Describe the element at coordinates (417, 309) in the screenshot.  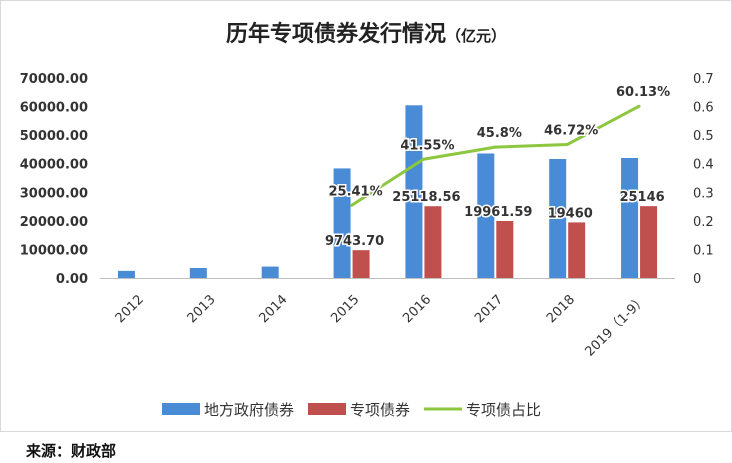
I see `x-tick-label: 2016` at that location.